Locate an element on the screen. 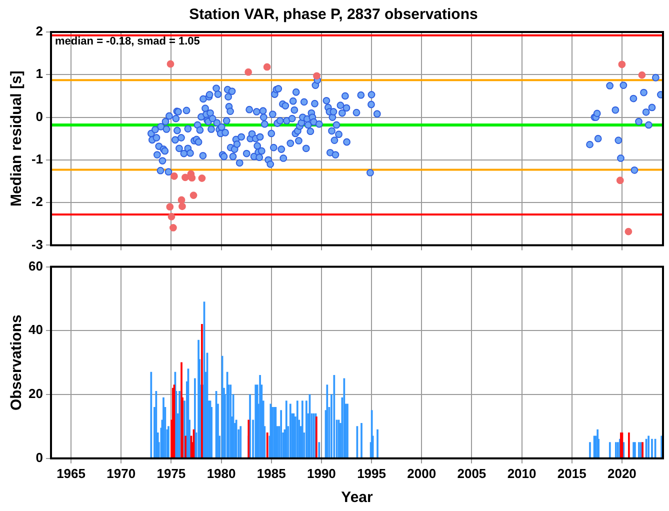 Image resolution: width=669 pixels, height=511 pixels. y-tick-label: -2 is located at coordinates (37, 202).